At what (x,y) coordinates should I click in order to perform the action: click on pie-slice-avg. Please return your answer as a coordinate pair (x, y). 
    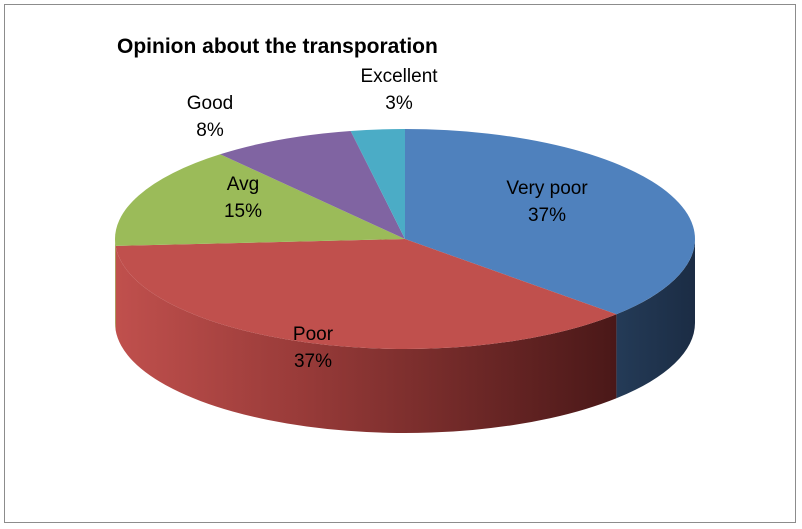
    Looking at the image, I should click on (260, 200).